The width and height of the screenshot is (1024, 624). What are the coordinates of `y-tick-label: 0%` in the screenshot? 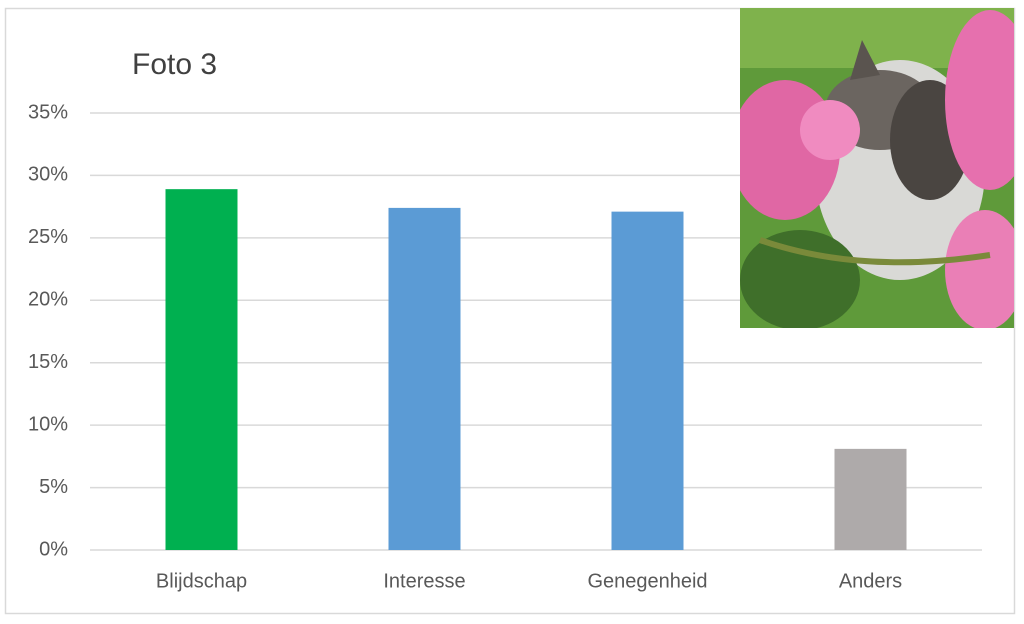 It's located at (53, 549).